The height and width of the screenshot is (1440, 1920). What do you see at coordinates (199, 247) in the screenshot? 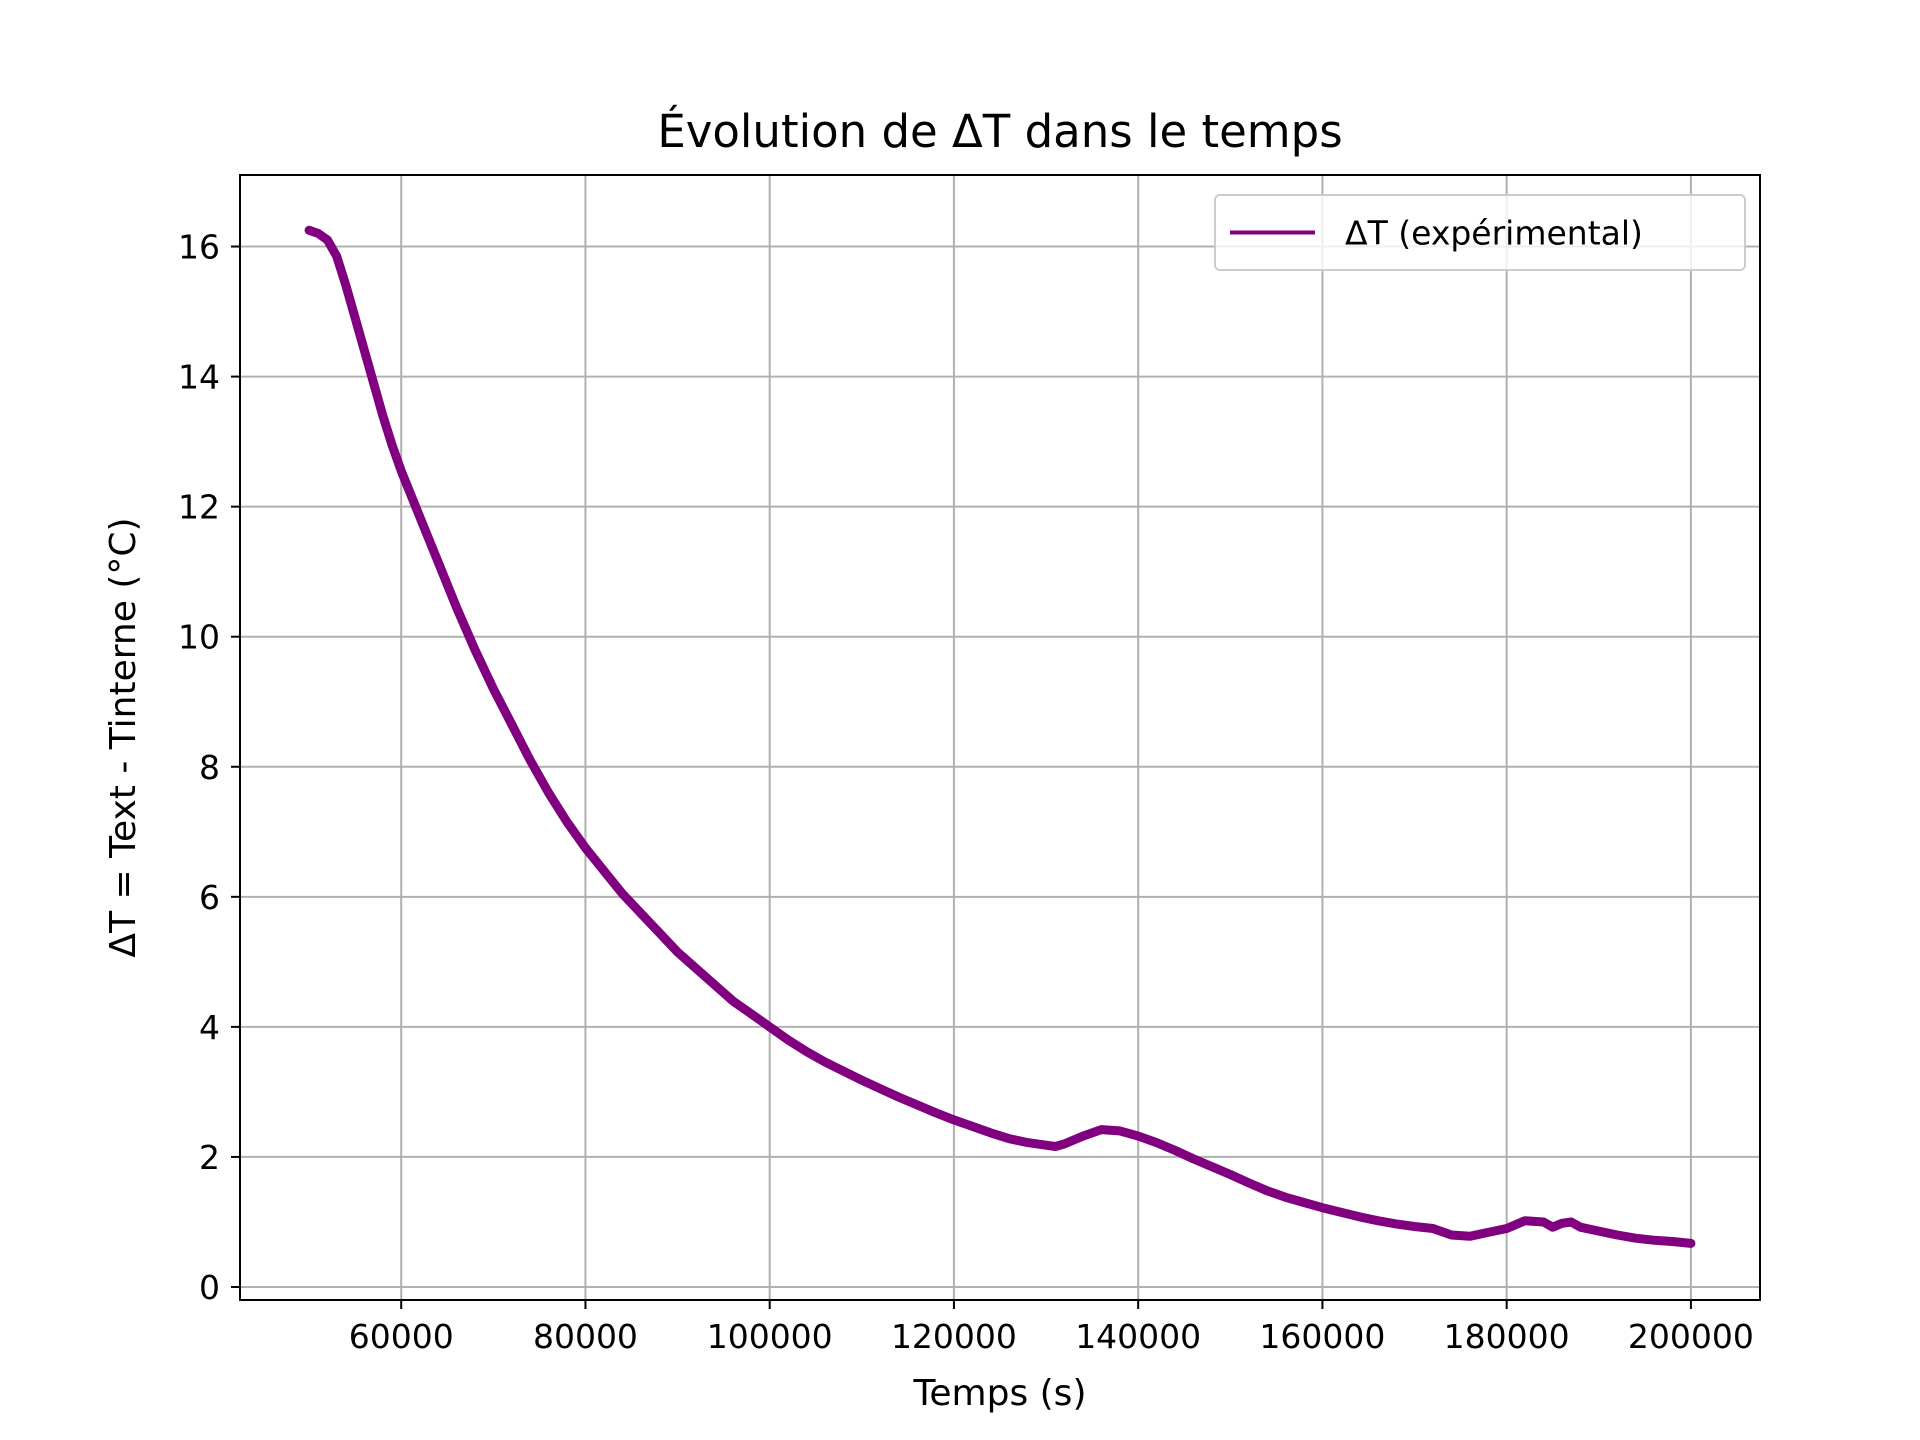
I see `y-tick-label: 16` at bounding box center [199, 247].